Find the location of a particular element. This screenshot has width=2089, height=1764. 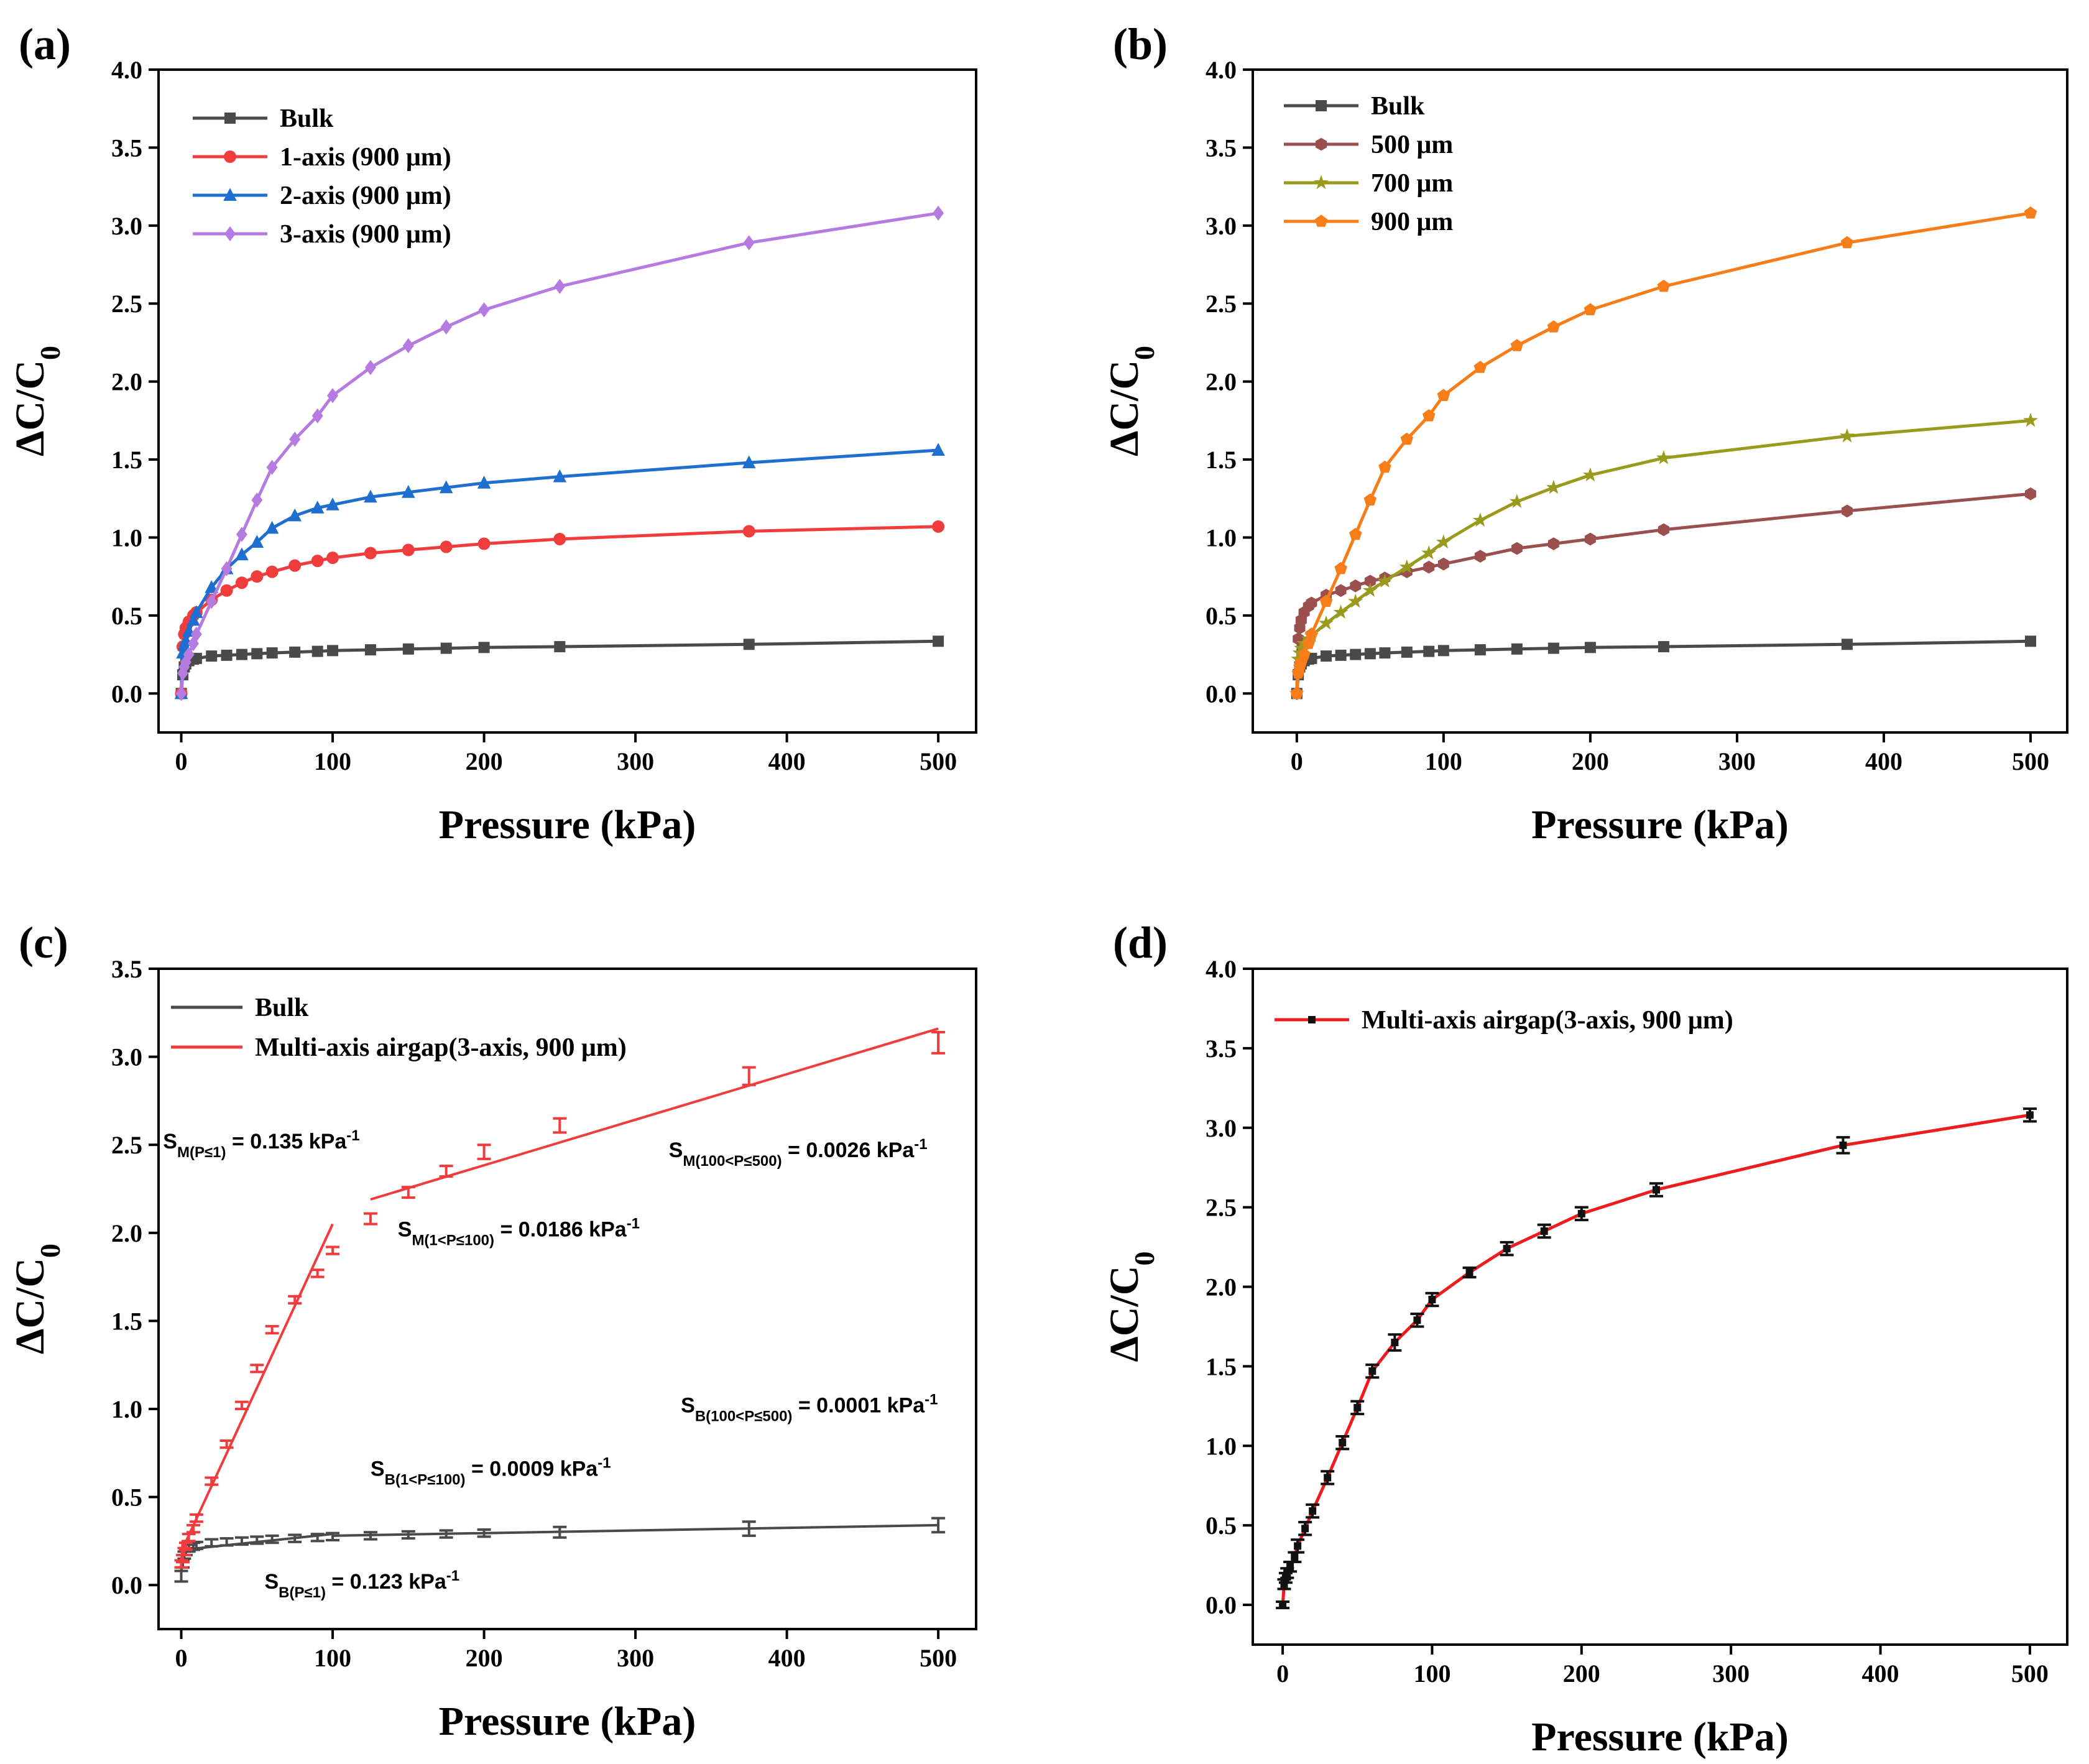

legend-entry-2-axis-900-m: 2-axis (900 μm) is located at coordinates (322, 196).